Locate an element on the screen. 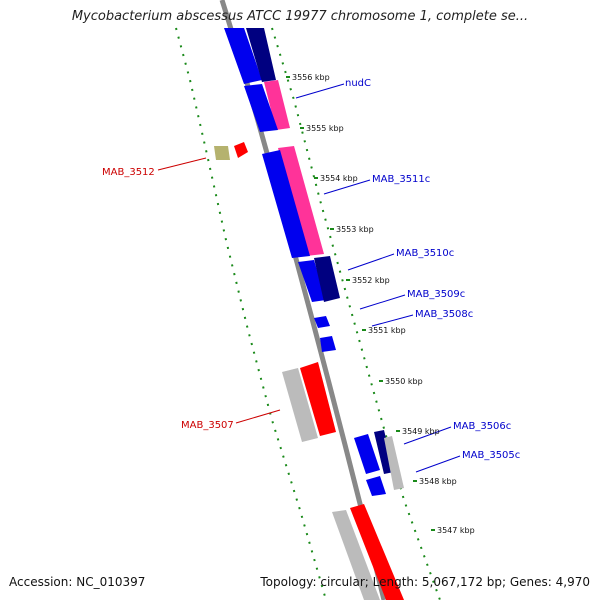 The width and height of the screenshot is (600, 600). gene-blue-low is located at coordinates (367, 454).